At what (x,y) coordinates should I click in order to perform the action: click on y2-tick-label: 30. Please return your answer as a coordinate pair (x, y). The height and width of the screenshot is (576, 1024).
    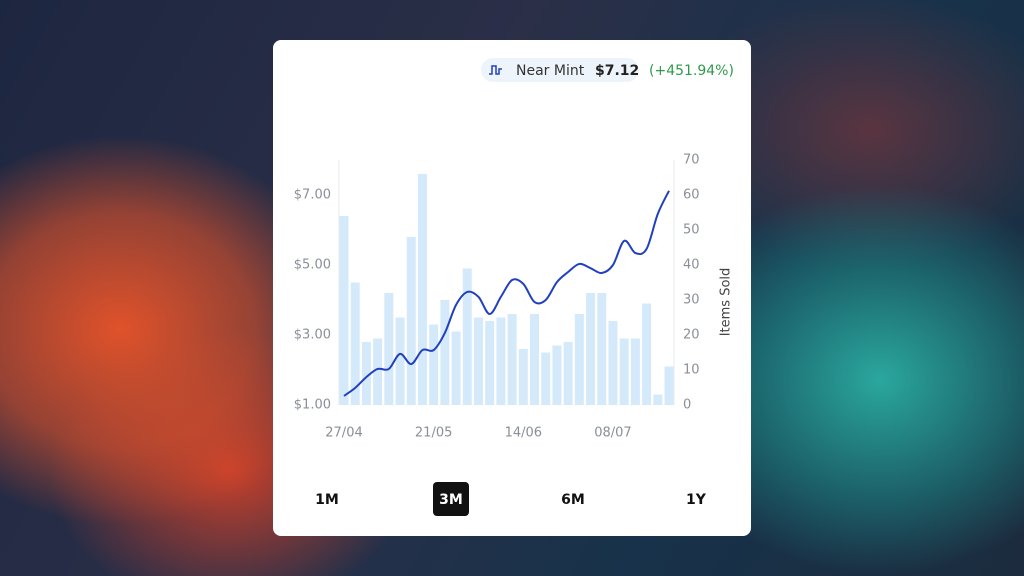
    Looking at the image, I should click on (691, 300).